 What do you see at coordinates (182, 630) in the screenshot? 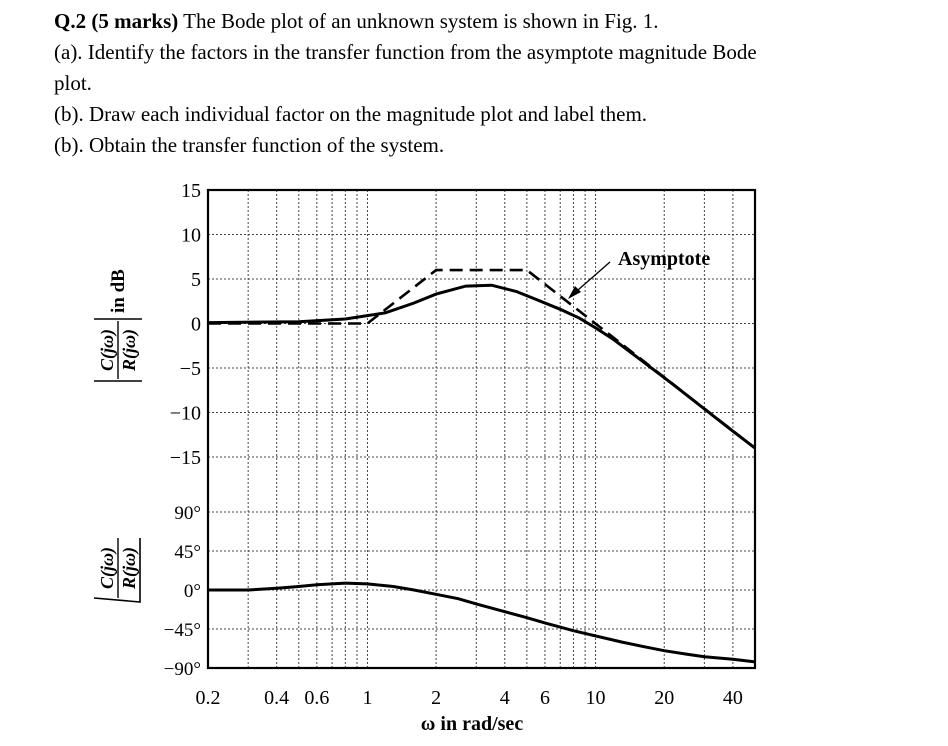
I see `phase-tick-label: −45°` at bounding box center [182, 630].